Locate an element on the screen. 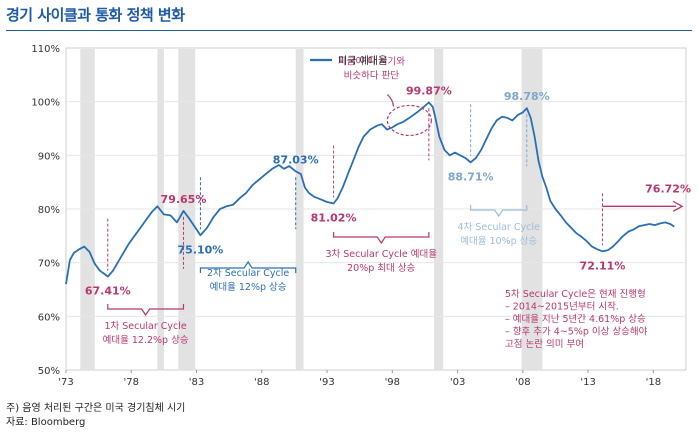 The width and height of the screenshot is (698, 440). cycle-label-2: 2차 Secular Cycle is located at coordinates (248, 273).